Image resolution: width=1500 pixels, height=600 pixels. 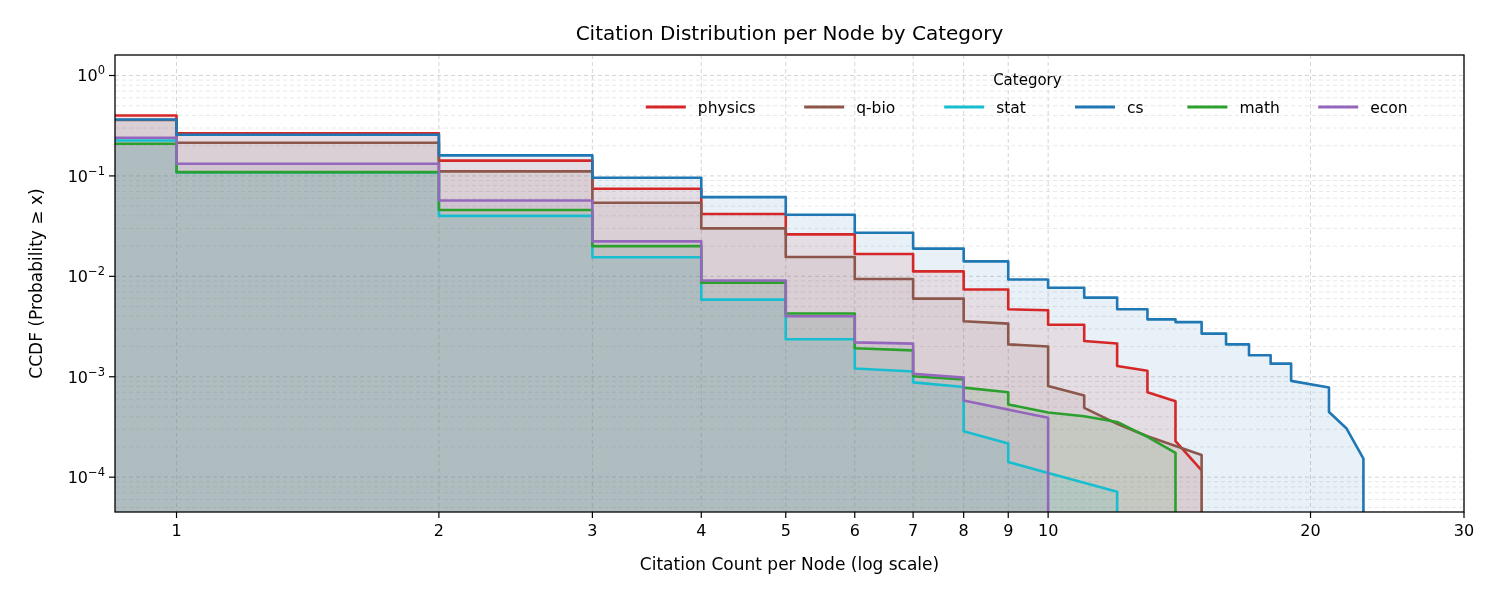 What do you see at coordinates (1011, 107) in the screenshot?
I see `legend-label: stat` at bounding box center [1011, 107].